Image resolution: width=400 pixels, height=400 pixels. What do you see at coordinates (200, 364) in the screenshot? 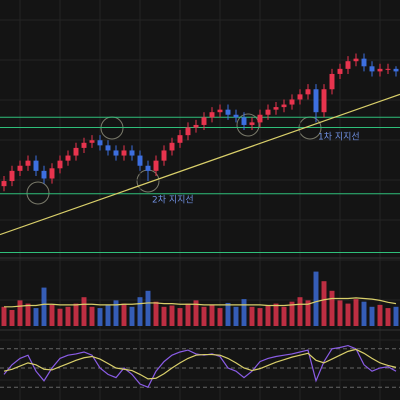
I see `oscillator-line` at bounding box center [200, 364].